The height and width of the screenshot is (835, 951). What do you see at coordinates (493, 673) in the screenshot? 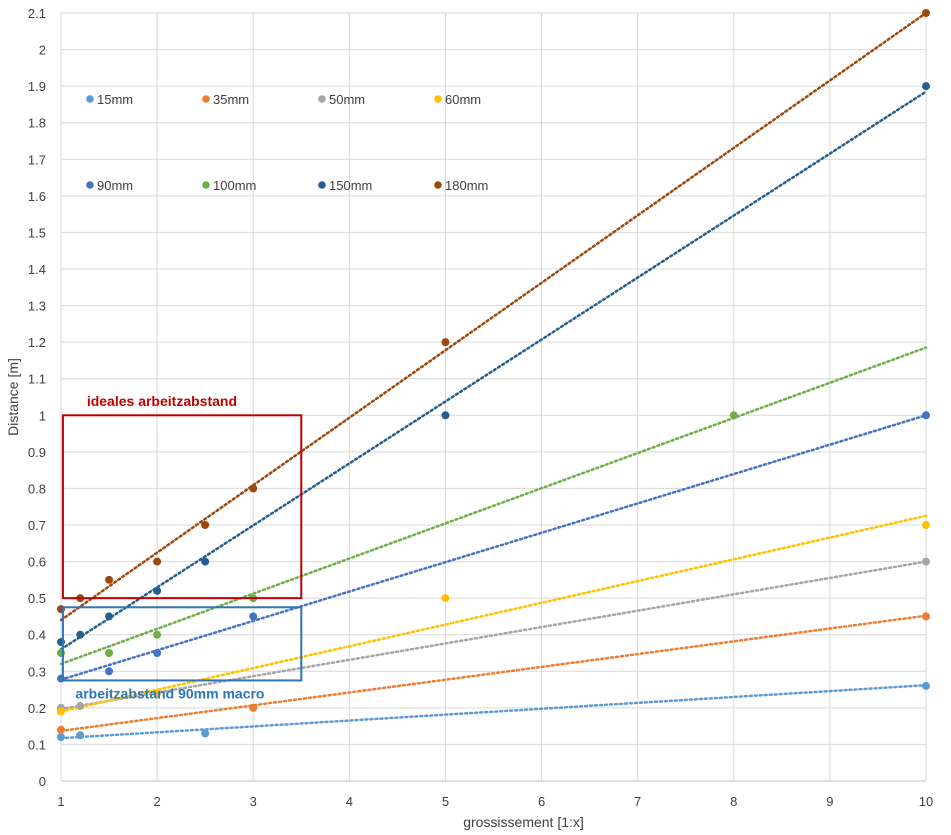
I see `trendline-35mm` at bounding box center [493, 673].